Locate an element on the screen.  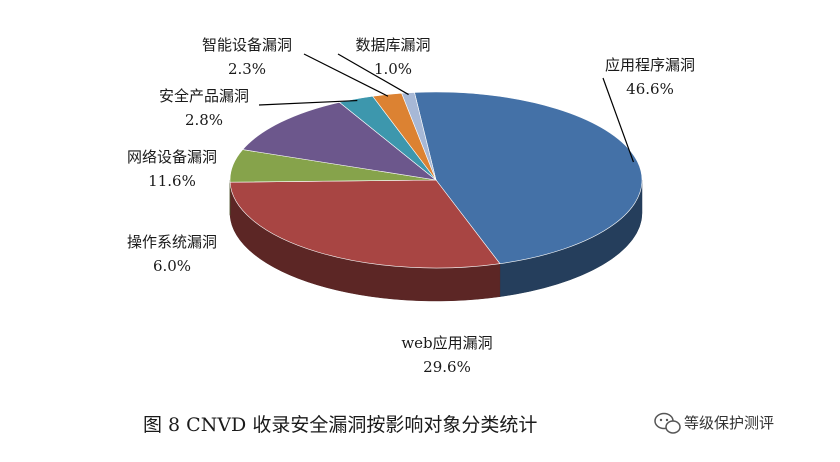
slice-label-4: 安全产品漏洞 is located at coordinates (204, 96).